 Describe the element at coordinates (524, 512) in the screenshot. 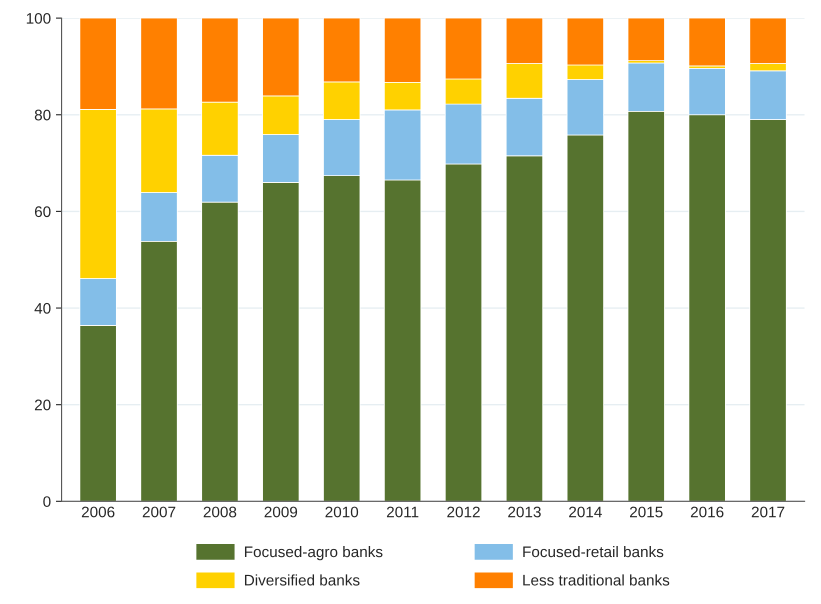

I see `x-tick-label: 2013` at that location.